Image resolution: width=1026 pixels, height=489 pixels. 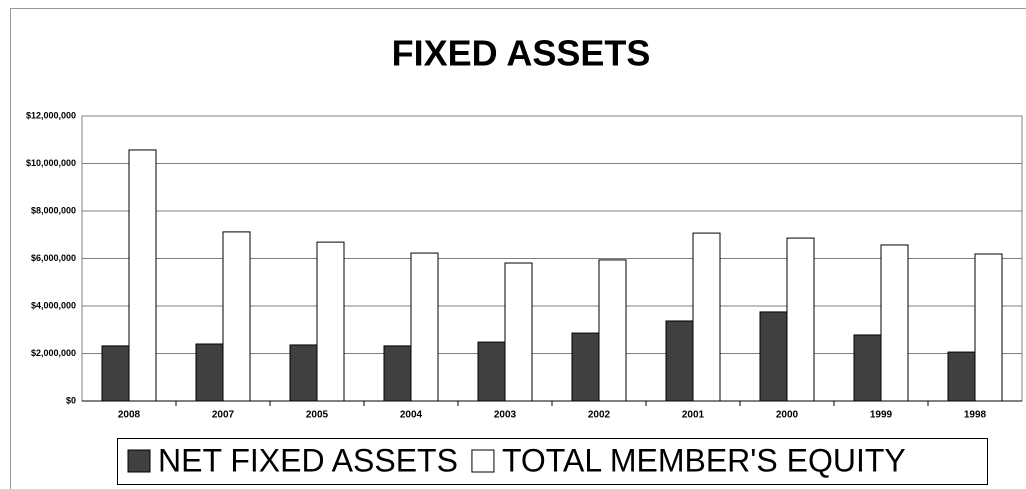 What do you see at coordinates (521, 53) in the screenshot?
I see `chart-title: FIXED ASSETS` at bounding box center [521, 53].